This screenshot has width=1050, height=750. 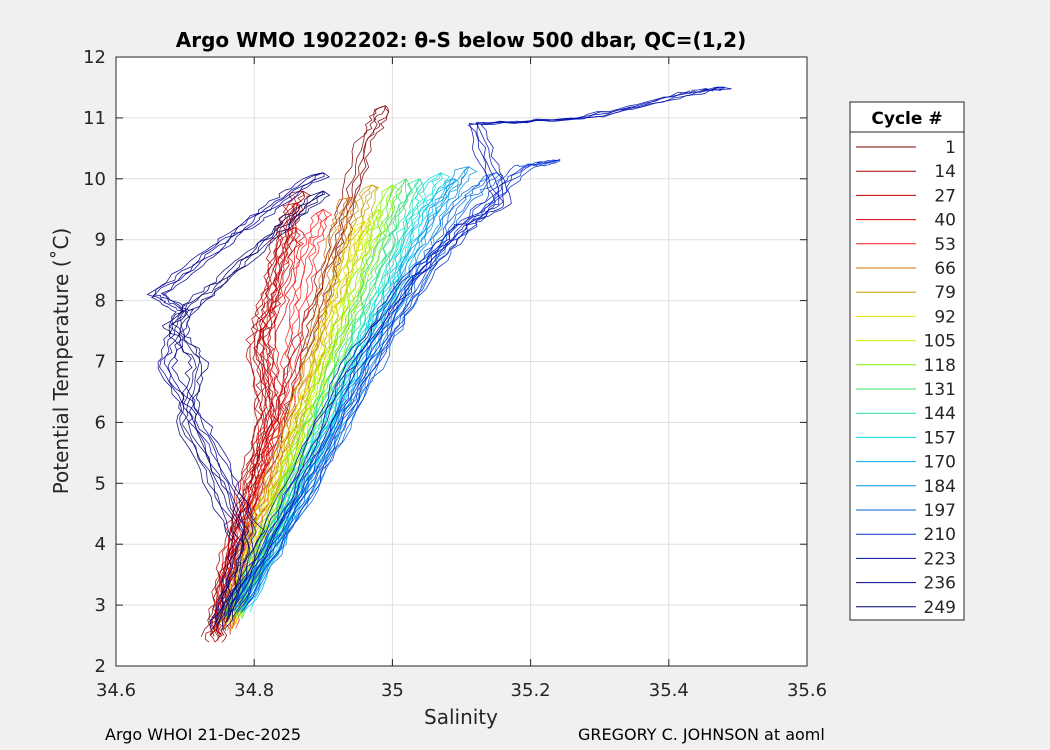 What do you see at coordinates (100, 301) in the screenshot?
I see `y-tick-label: 8` at bounding box center [100, 301].